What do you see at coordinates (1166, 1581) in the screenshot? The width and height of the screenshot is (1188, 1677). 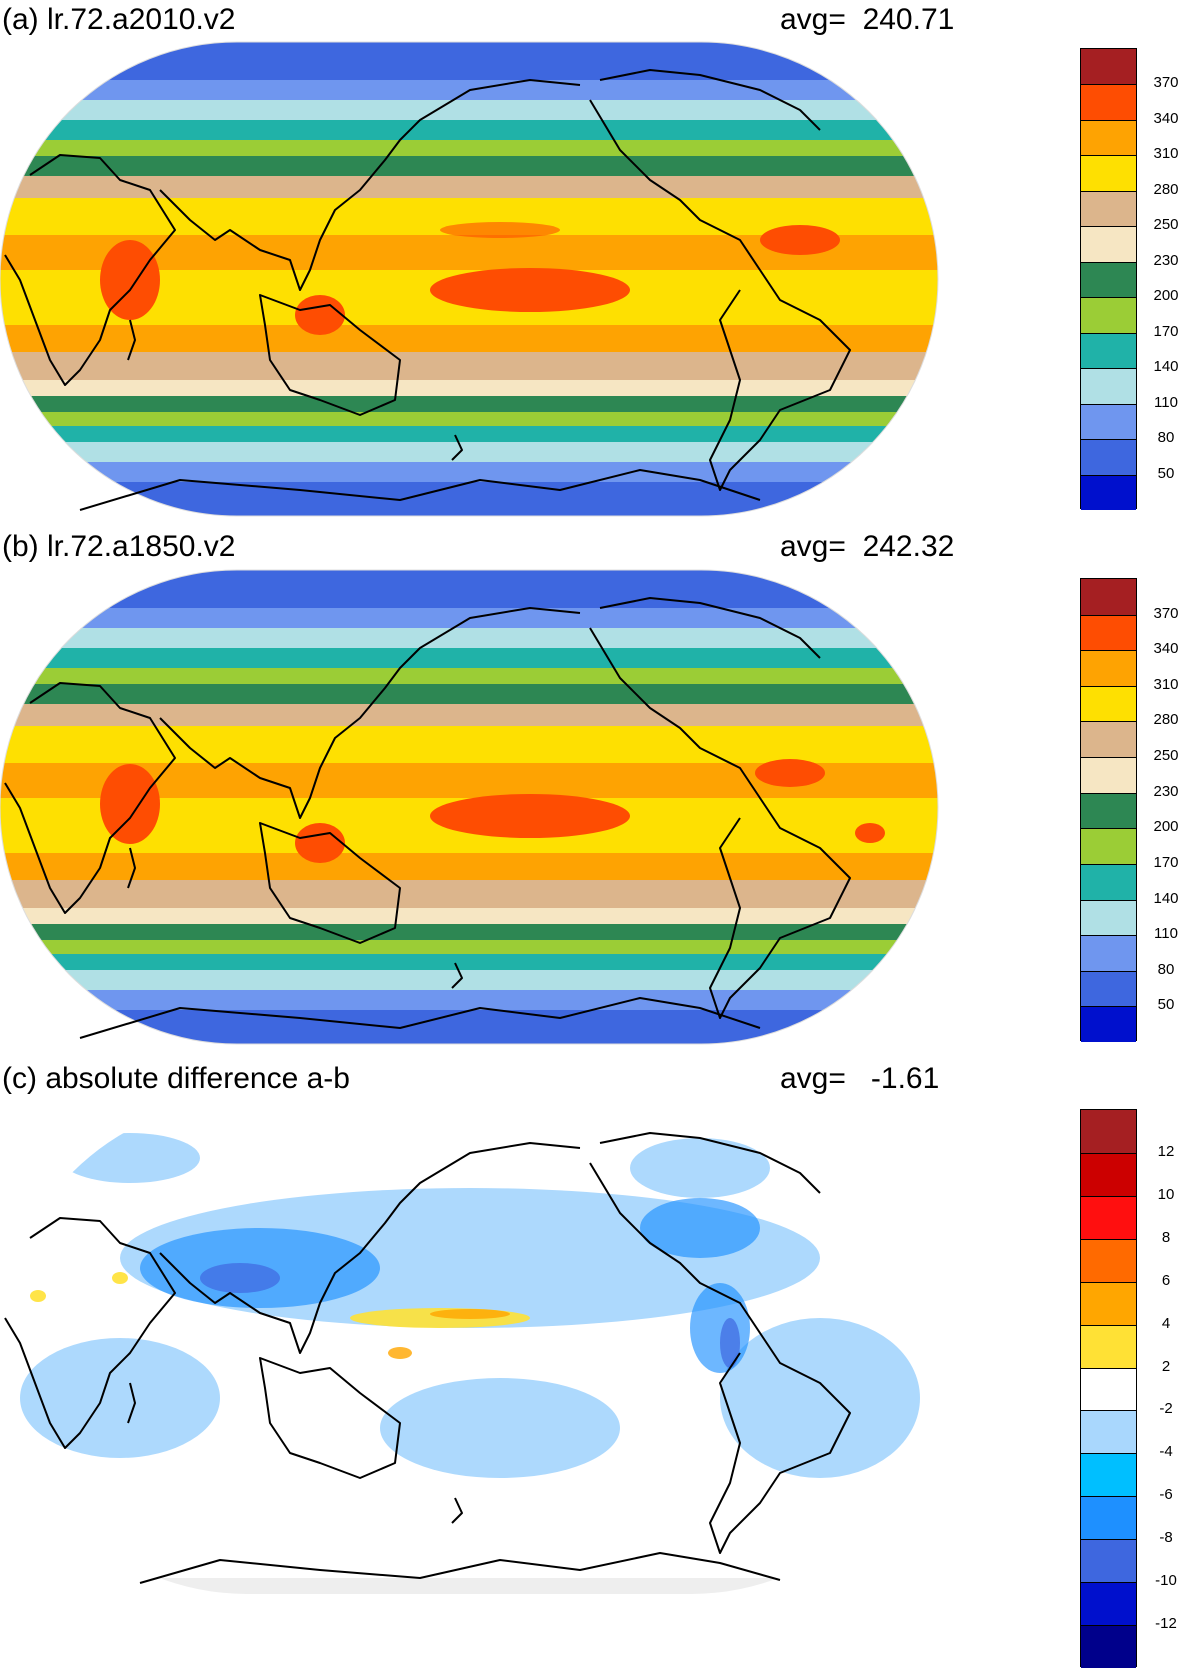 I see `colorbar-label: -10` at bounding box center [1166, 1581].